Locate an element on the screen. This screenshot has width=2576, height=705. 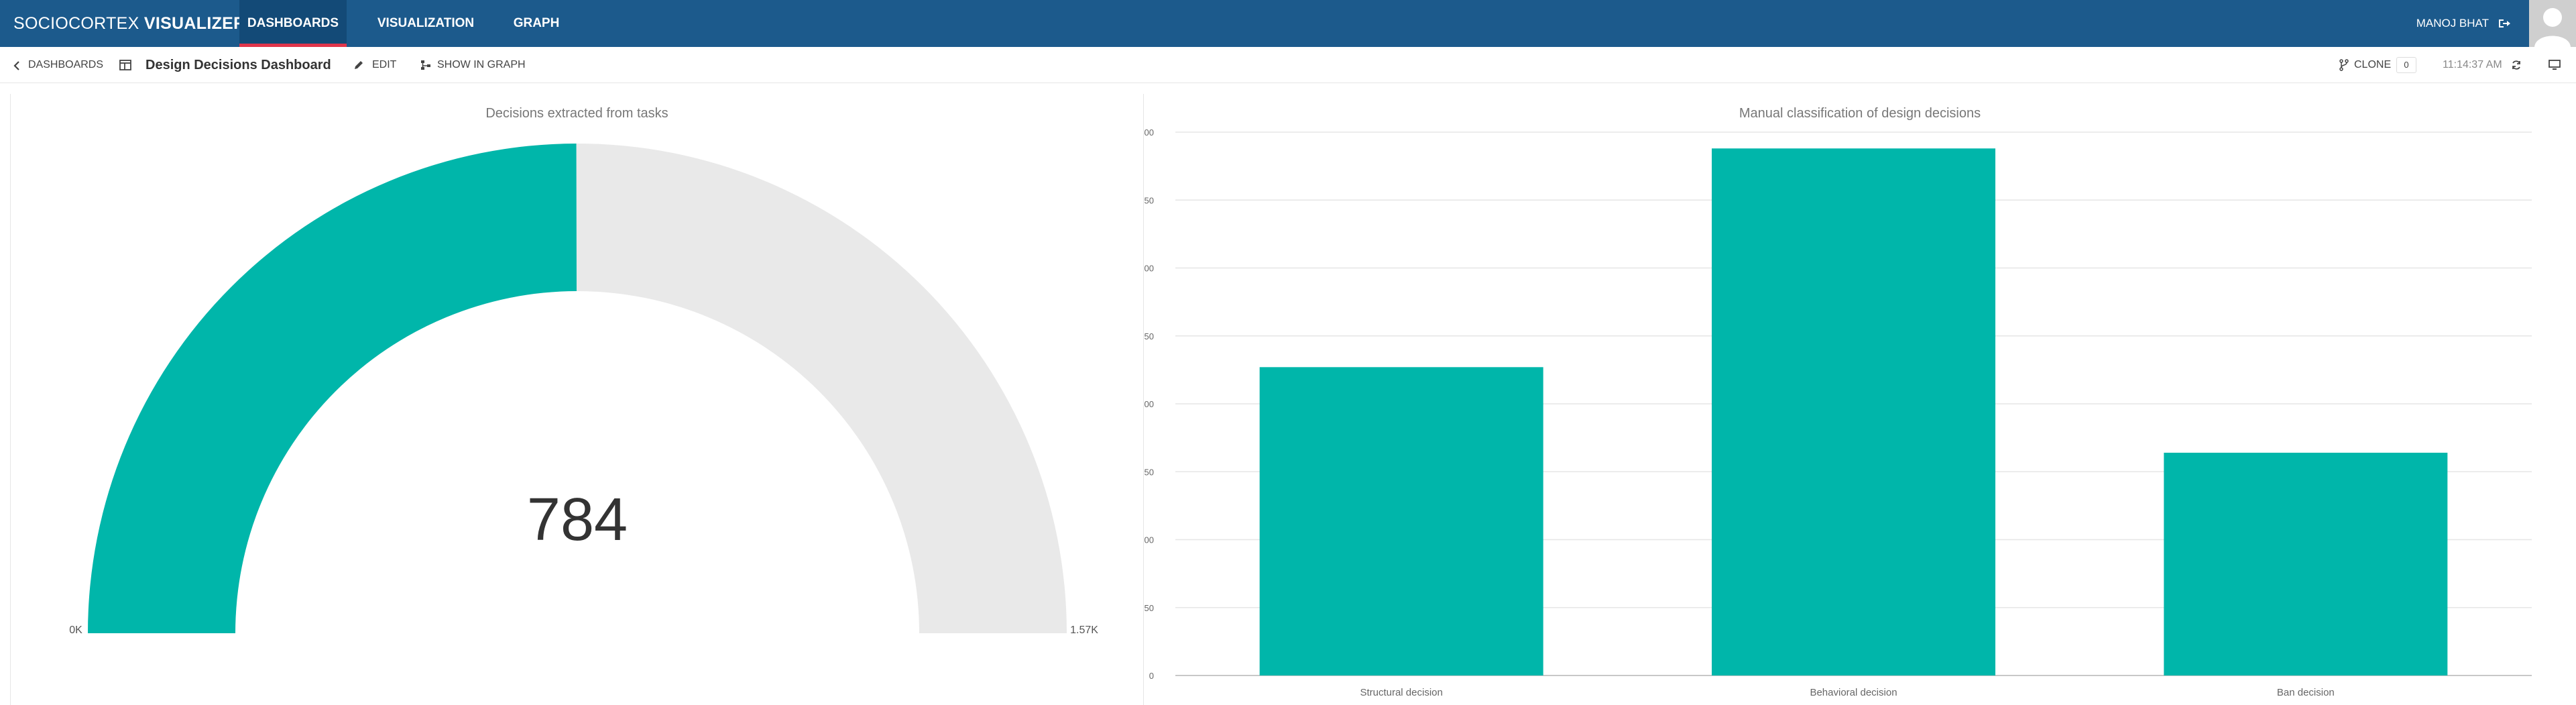
nav-graph: GRAPH is located at coordinates (536, 23).